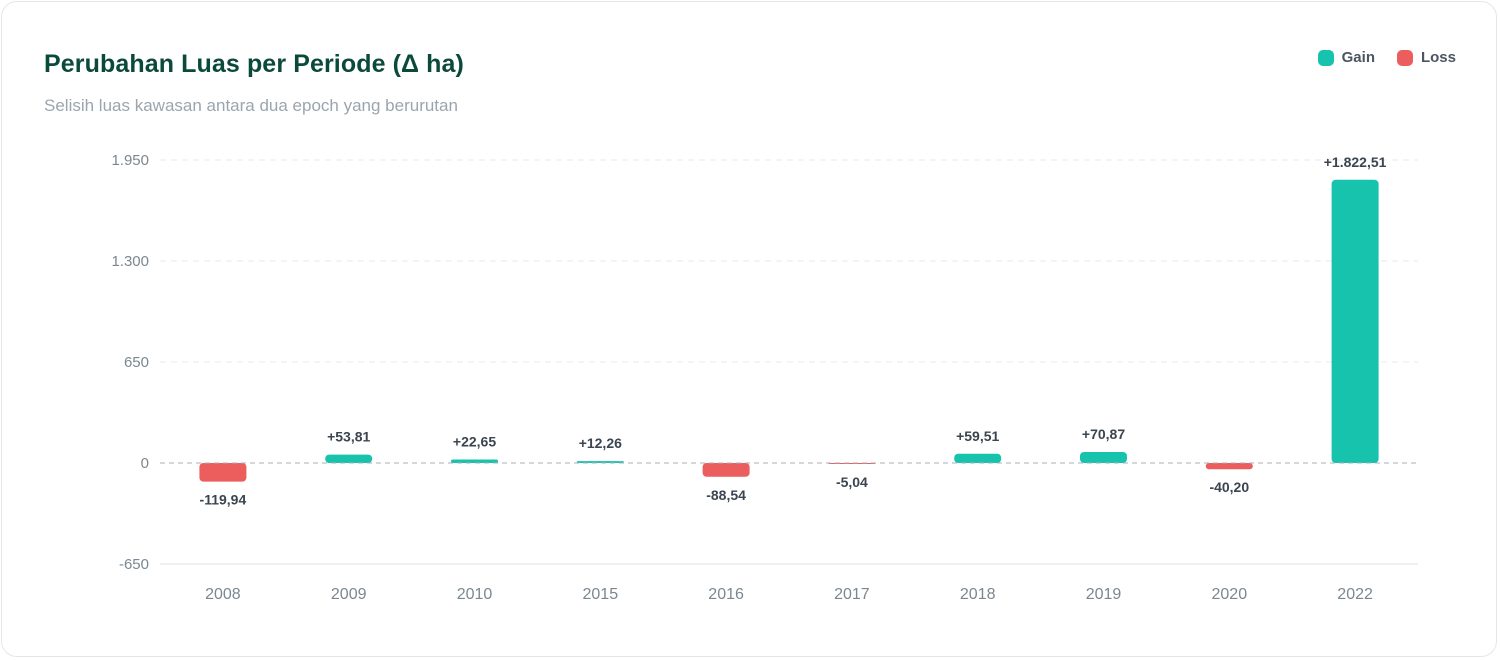 The image size is (1500, 660). I want to click on y-tick-label: 1.300, so click(130, 261).